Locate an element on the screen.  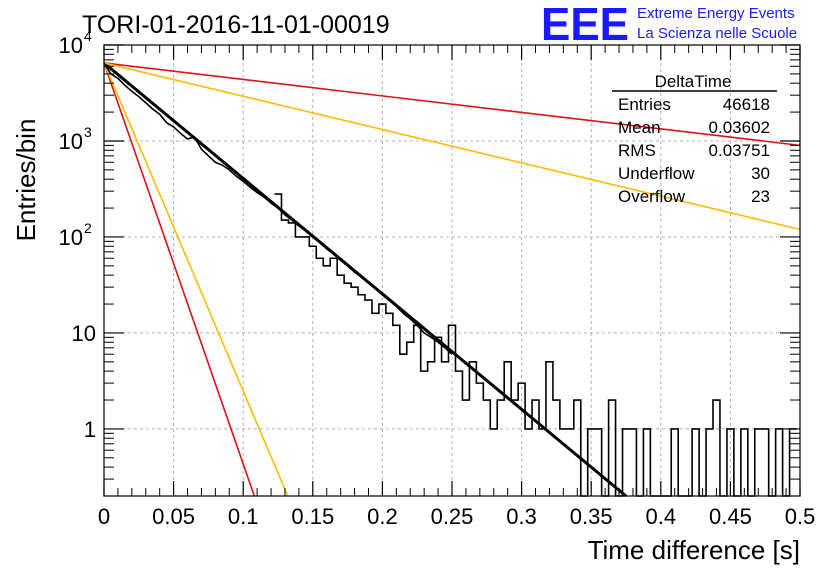
x-tick-label: 0.3 is located at coordinates (521, 516).